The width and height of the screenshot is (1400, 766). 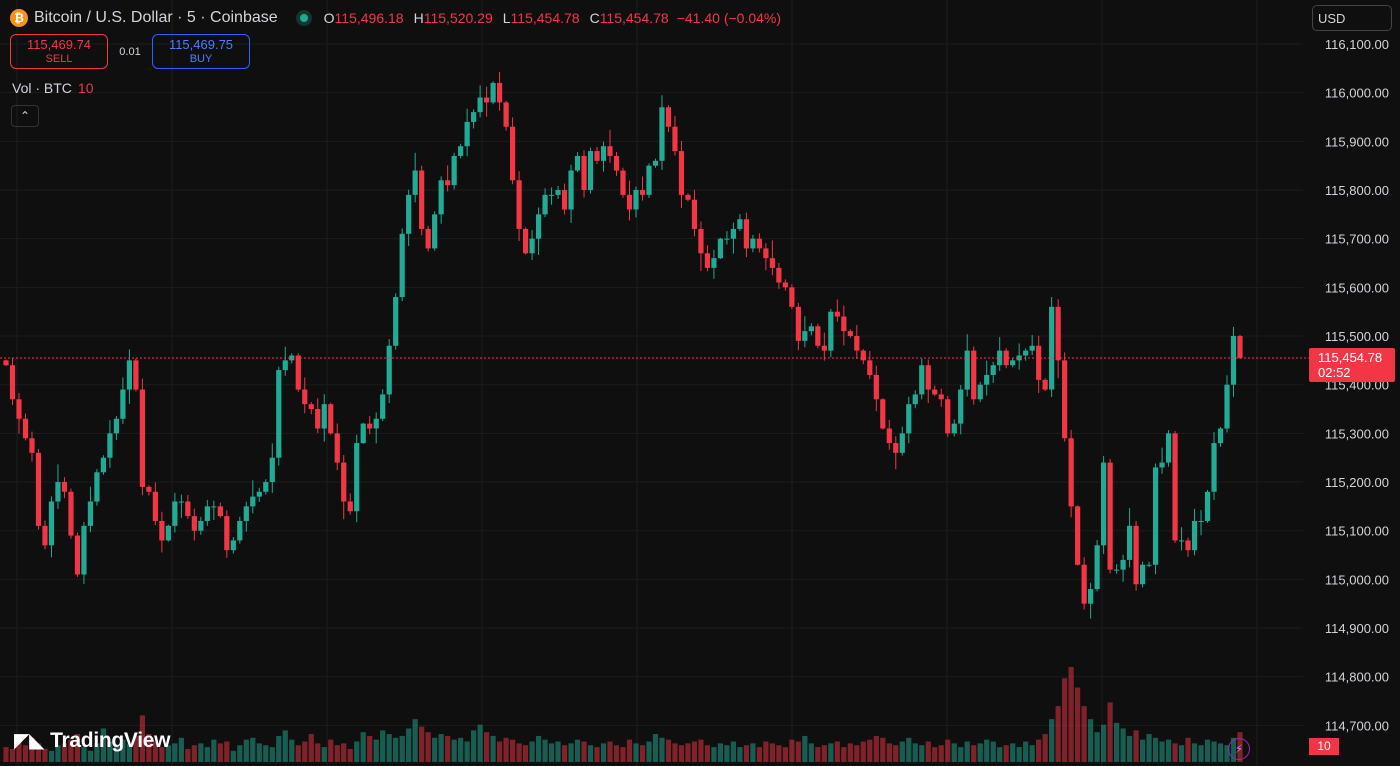 What do you see at coordinates (1357, 579) in the screenshot?
I see `price-axis-tick: 115,000.00` at bounding box center [1357, 579].